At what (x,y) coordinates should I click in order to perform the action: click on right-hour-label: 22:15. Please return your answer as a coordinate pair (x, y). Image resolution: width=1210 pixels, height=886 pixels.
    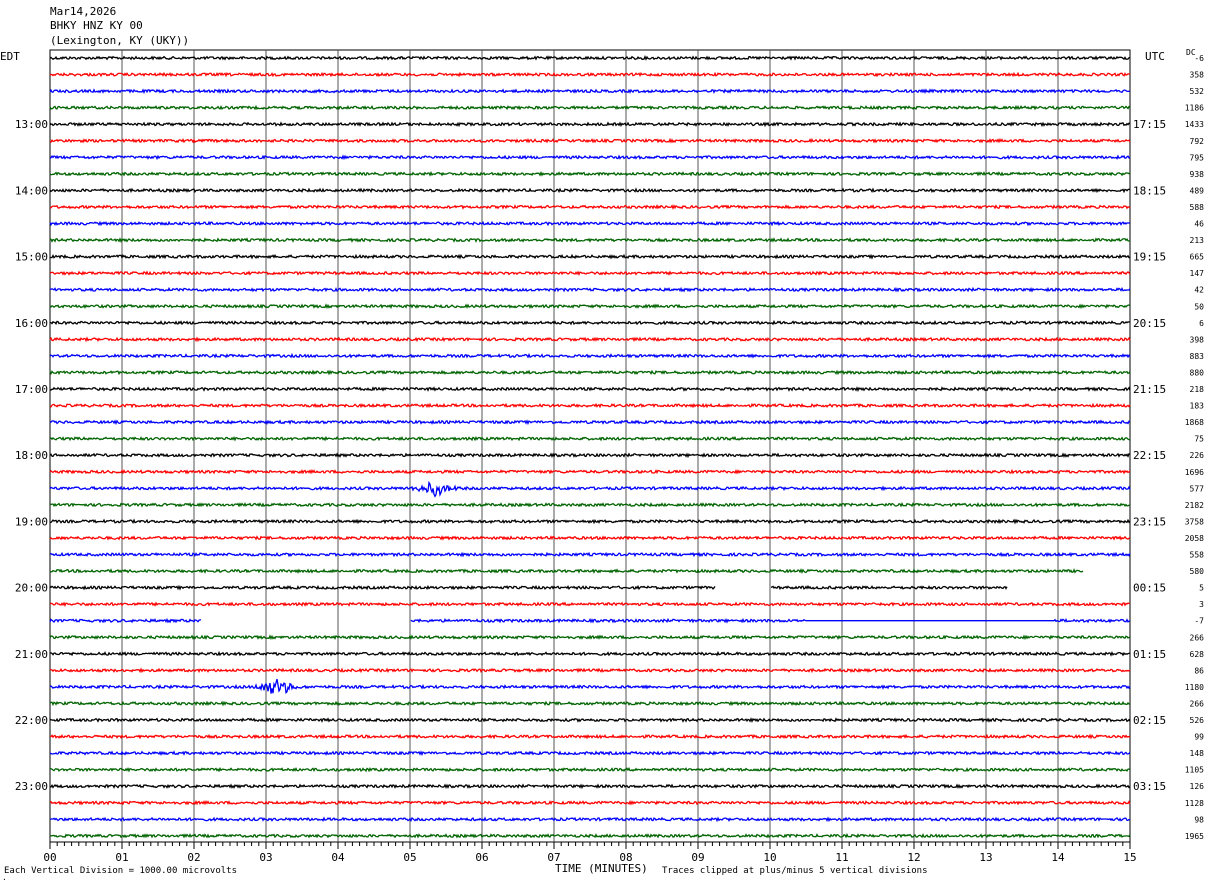
    Looking at the image, I should click on (1149, 455).